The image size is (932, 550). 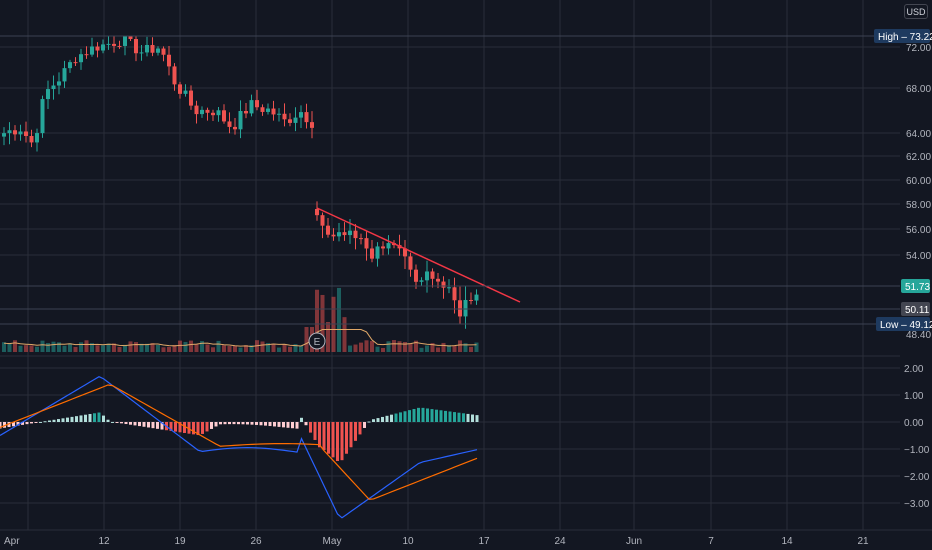 I want to click on high-tag-bg, so click(x=902, y=36).